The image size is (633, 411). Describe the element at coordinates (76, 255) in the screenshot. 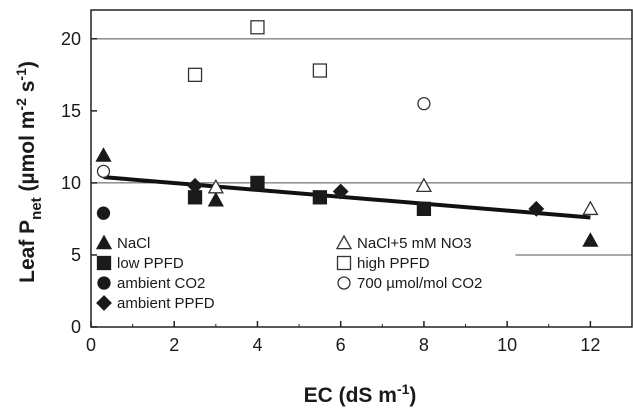

I see `y-tick-label: 5` at that location.